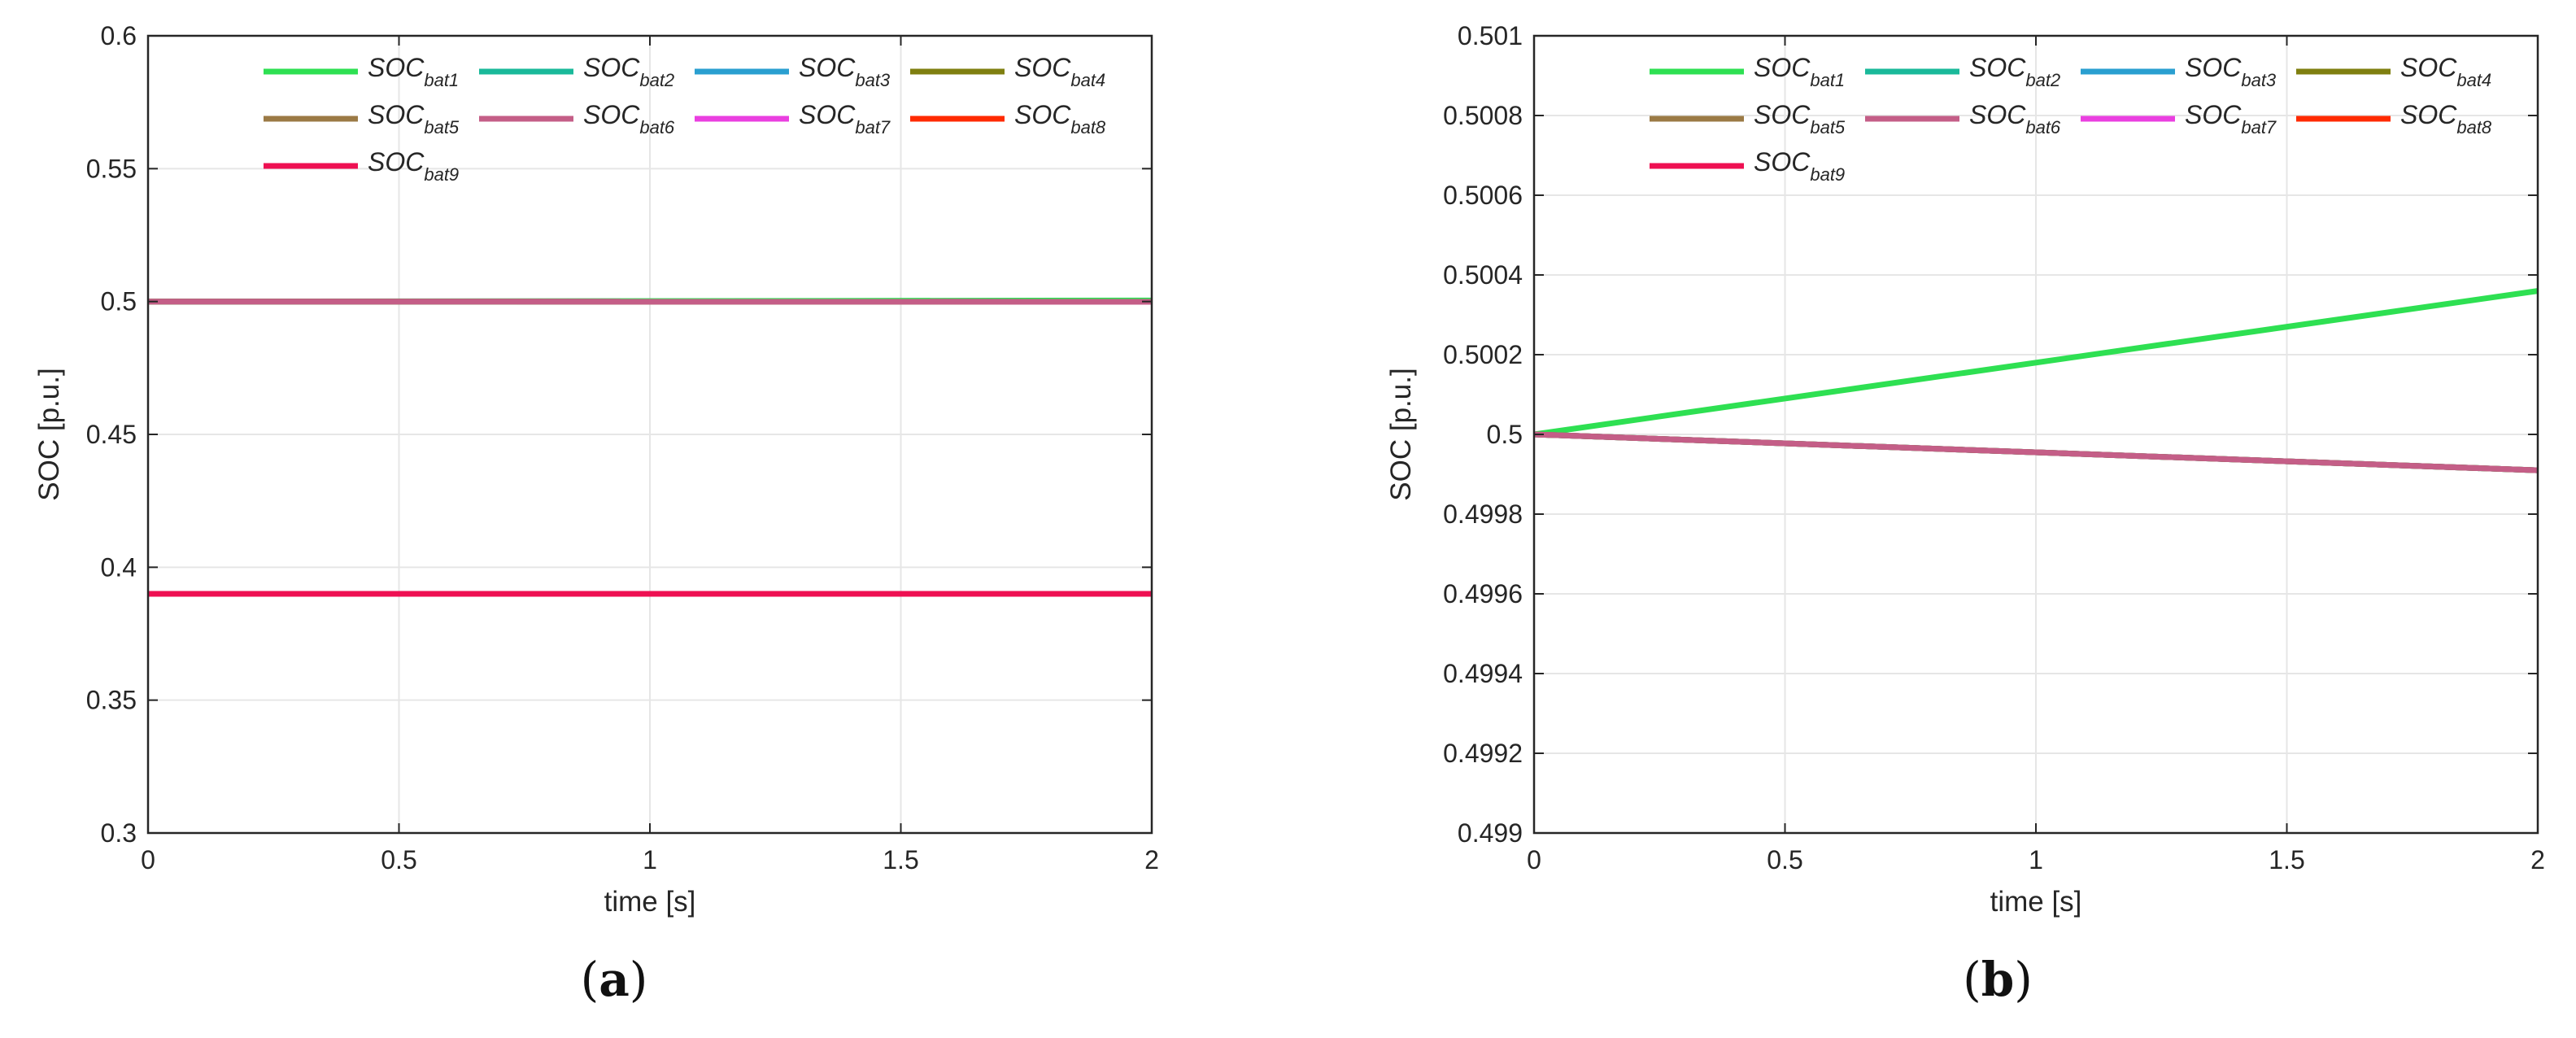  Describe the element at coordinates (1483, 275) in the screenshot. I see `y-tick-label: 0.5004` at that location.